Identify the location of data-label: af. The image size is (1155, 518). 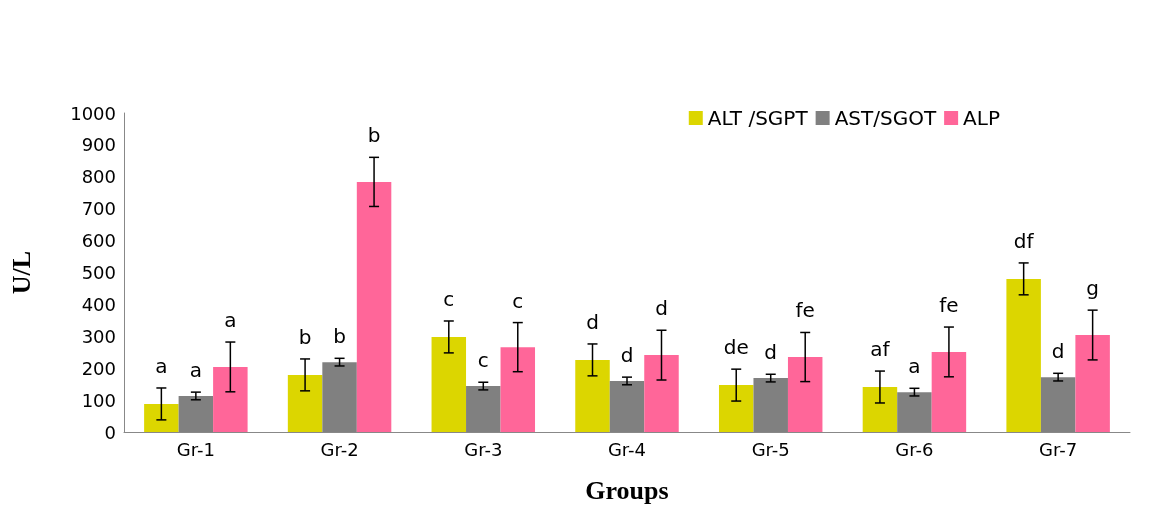
(880, 349).